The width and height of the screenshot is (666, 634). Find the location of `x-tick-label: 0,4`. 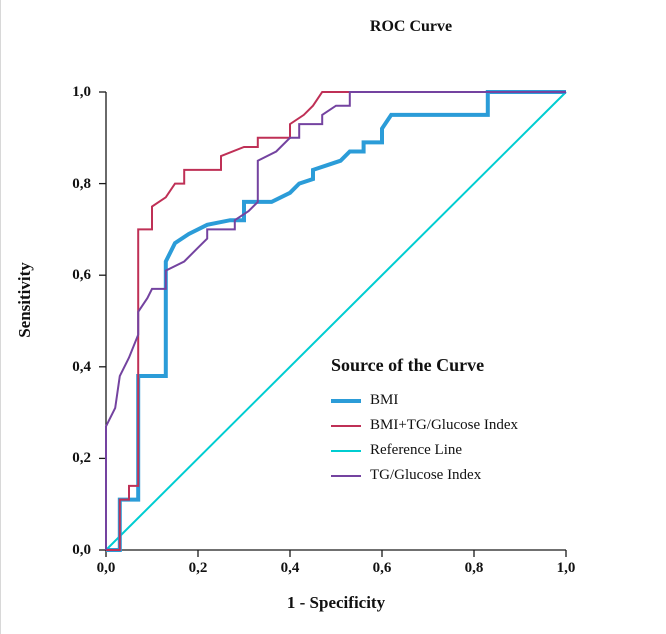

x-tick-label: 0,4 is located at coordinates (290, 568).